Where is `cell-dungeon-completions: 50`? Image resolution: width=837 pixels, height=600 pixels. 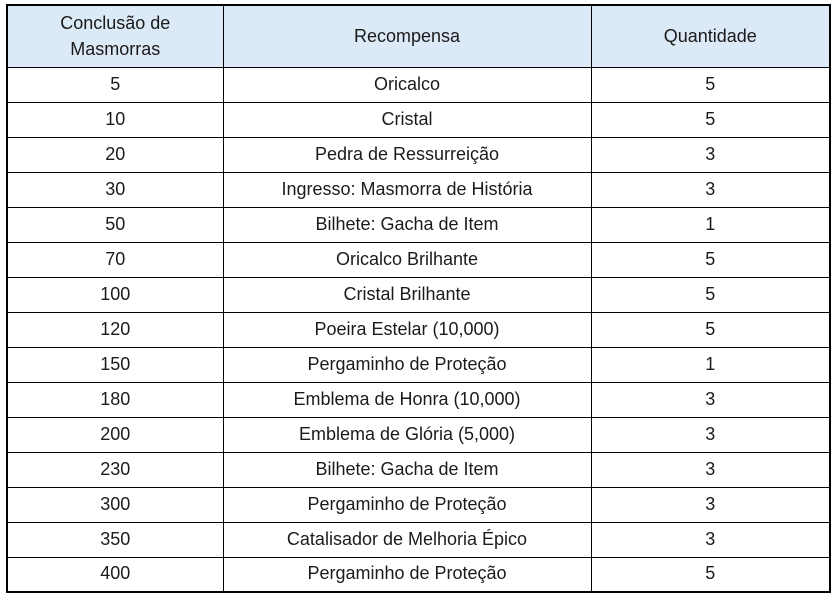 cell-dungeon-completions: 50 is located at coordinates (115, 224).